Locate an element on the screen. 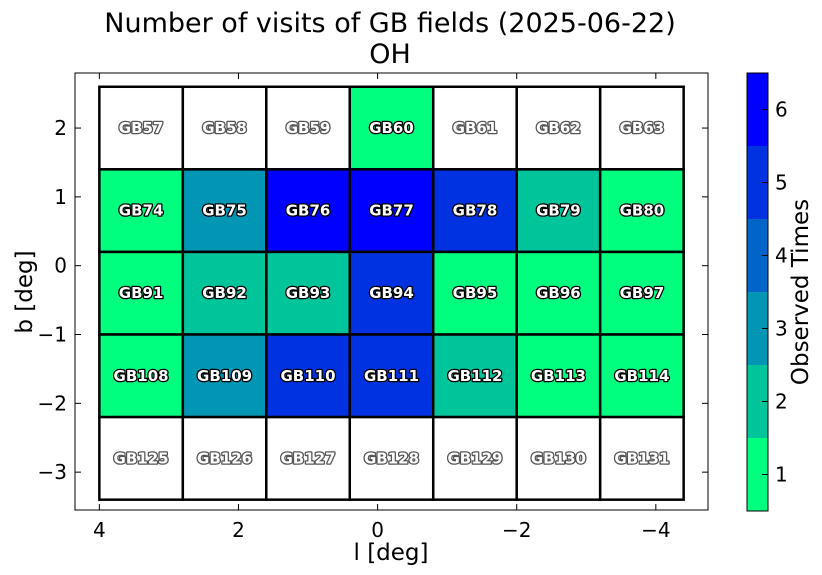 This screenshot has width=822, height=575. field-label-gb77: GB77 is located at coordinates (391, 211).